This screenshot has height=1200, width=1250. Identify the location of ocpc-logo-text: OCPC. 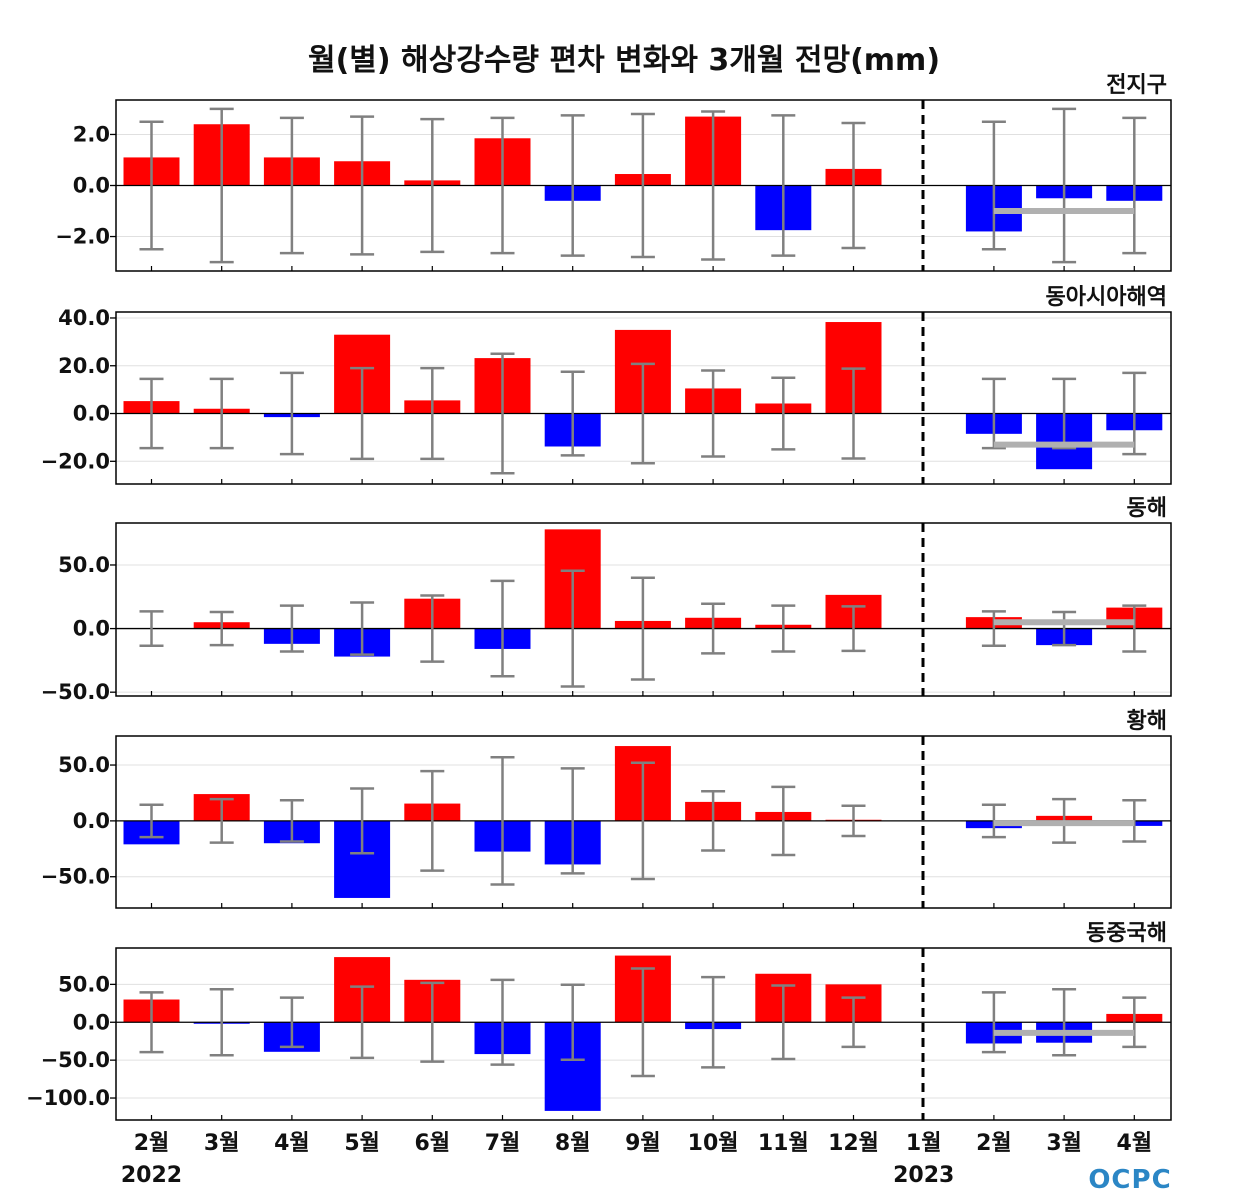
(1129, 1180).